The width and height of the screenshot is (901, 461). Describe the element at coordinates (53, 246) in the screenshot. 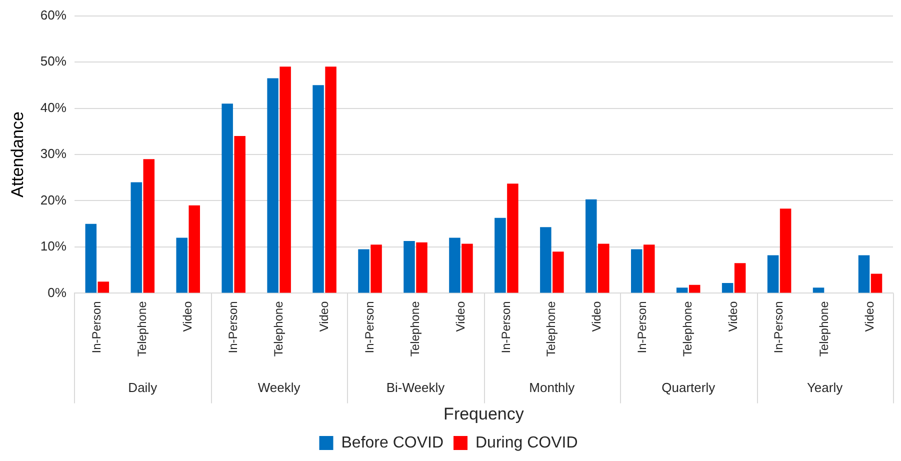

I see `y-tick-label: 10%` at that location.